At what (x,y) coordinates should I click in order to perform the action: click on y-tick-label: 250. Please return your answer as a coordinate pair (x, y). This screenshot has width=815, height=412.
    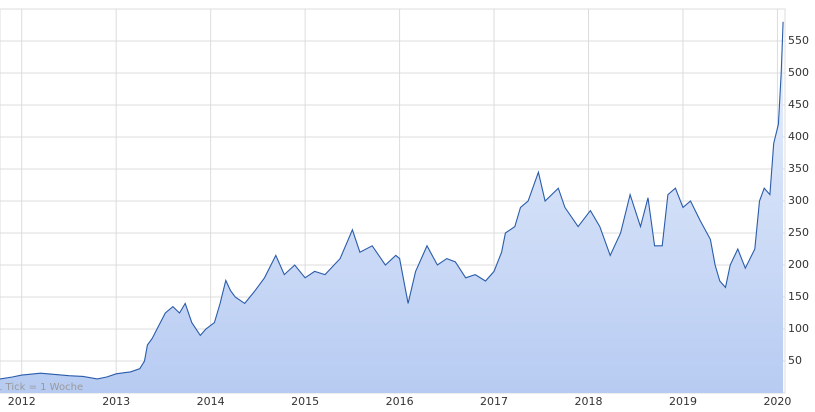
    Looking at the image, I should click on (798, 232).